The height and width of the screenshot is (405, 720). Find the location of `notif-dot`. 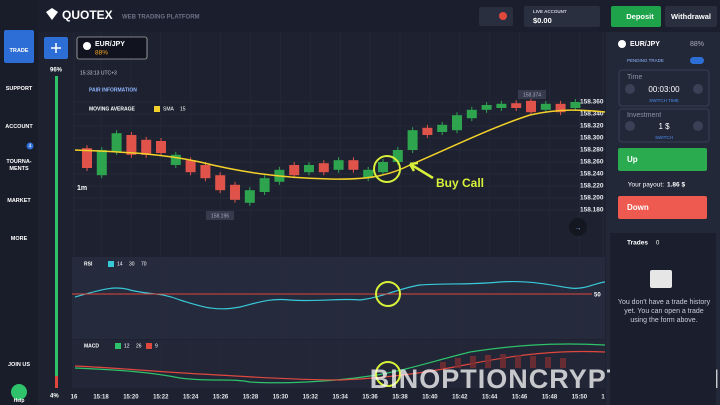

notif-dot is located at coordinates (503, 16).